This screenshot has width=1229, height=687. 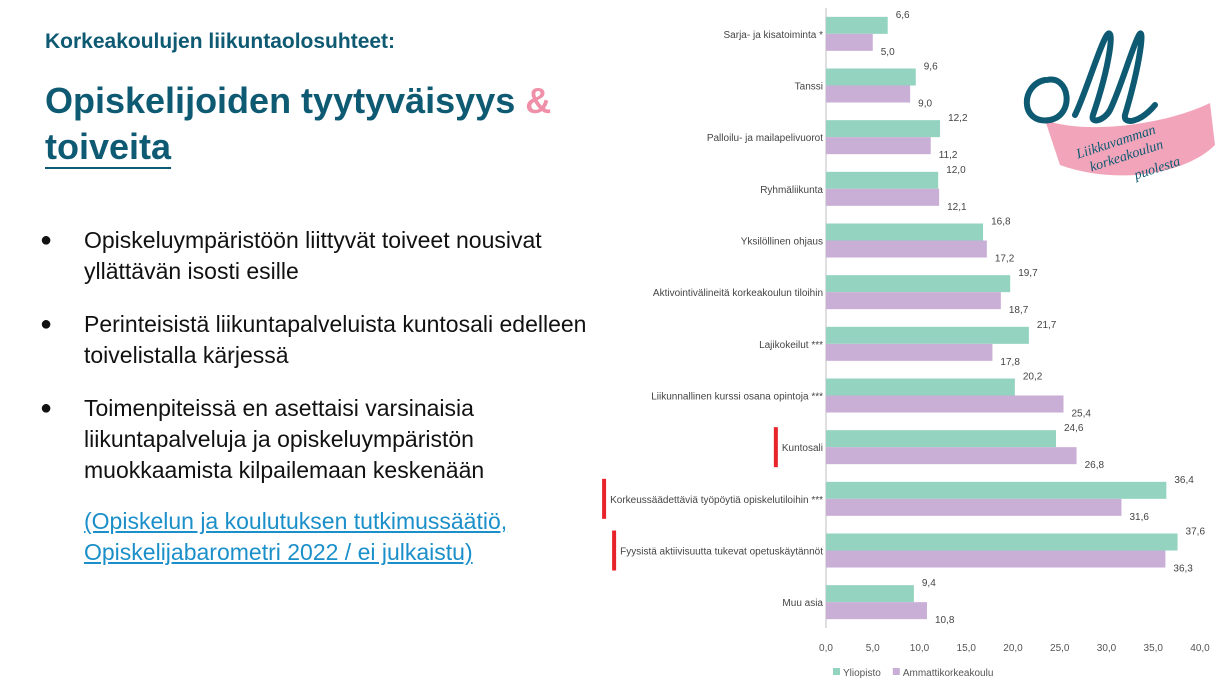 I want to click on data-label: 12,2, so click(x=958, y=118).